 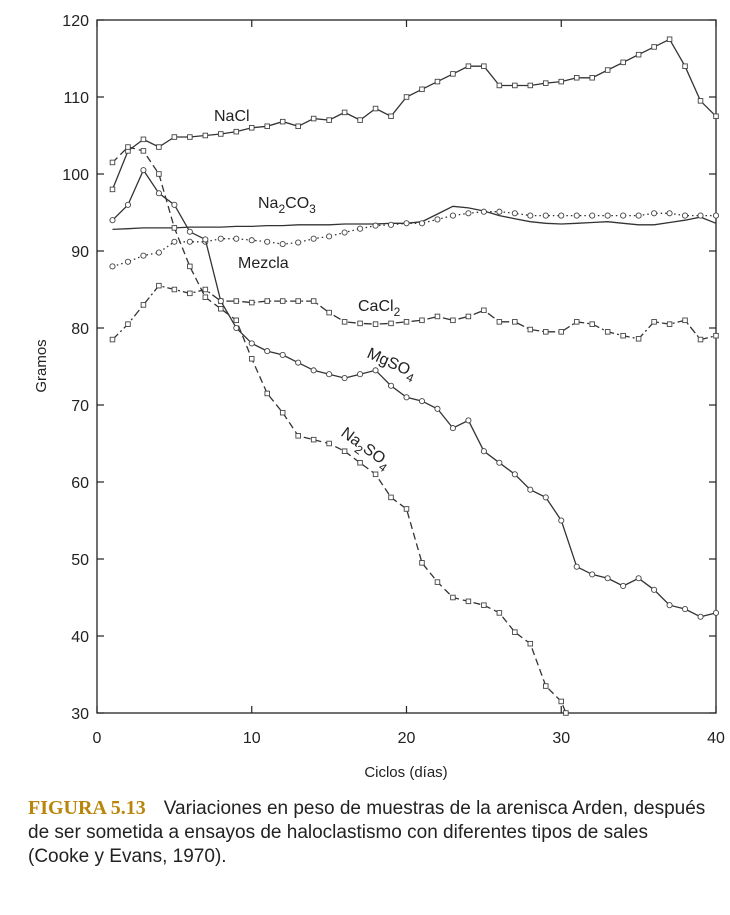 I want to click on series-label-main: Mezcla, so click(x=263, y=263).